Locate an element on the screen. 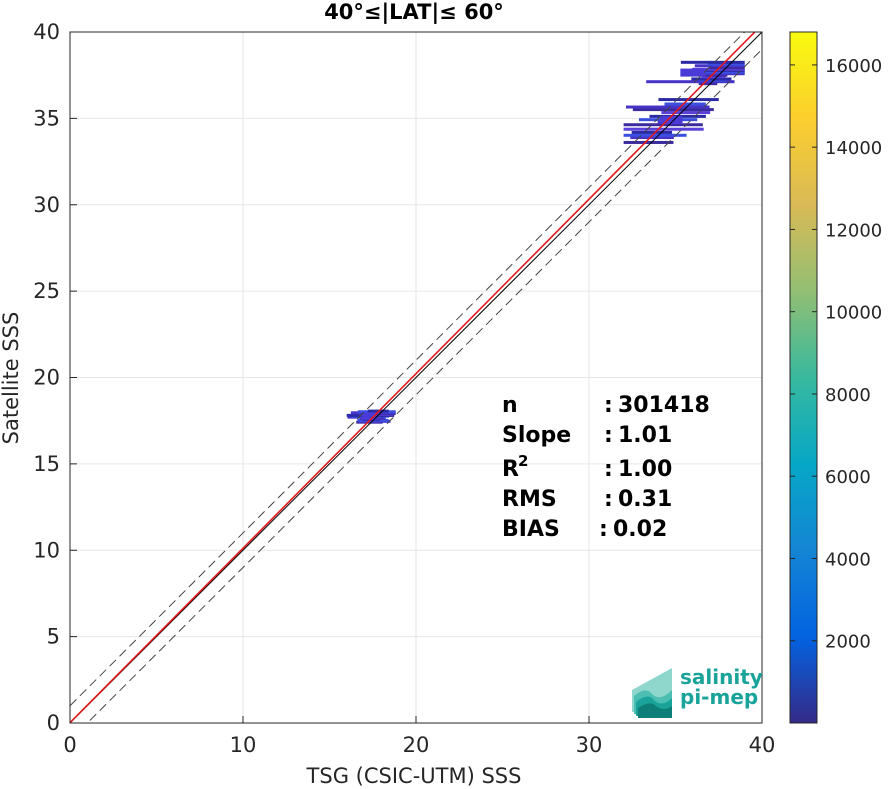 This screenshot has height=789, width=893. colorbar-tick-label: 8000 is located at coordinates (848, 395).